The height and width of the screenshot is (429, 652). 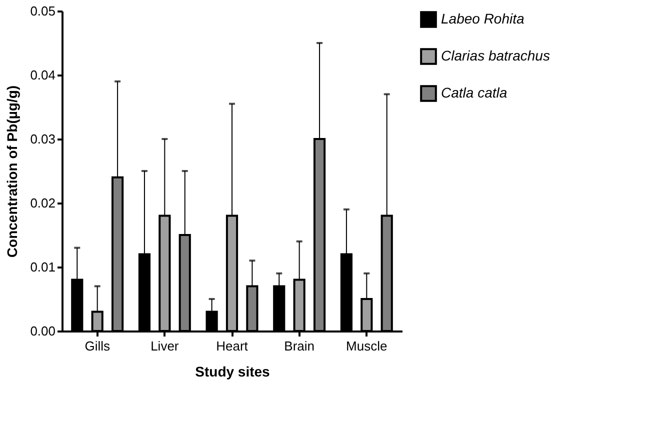 I want to click on y-tick-label: 0.02, so click(x=43, y=203).